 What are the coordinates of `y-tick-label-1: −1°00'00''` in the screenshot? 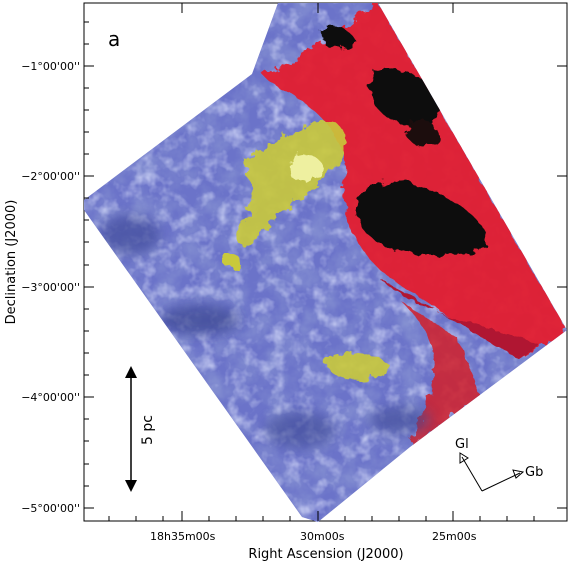 It's located at (50, 66).